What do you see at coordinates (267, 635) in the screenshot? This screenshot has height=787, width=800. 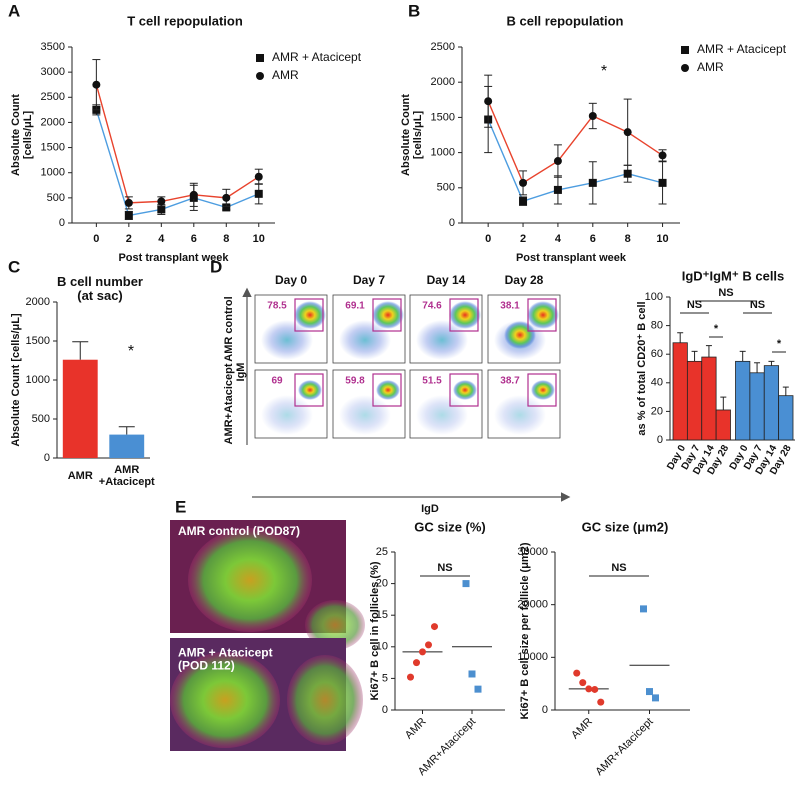 I see `micrograph` at bounding box center [267, 635].